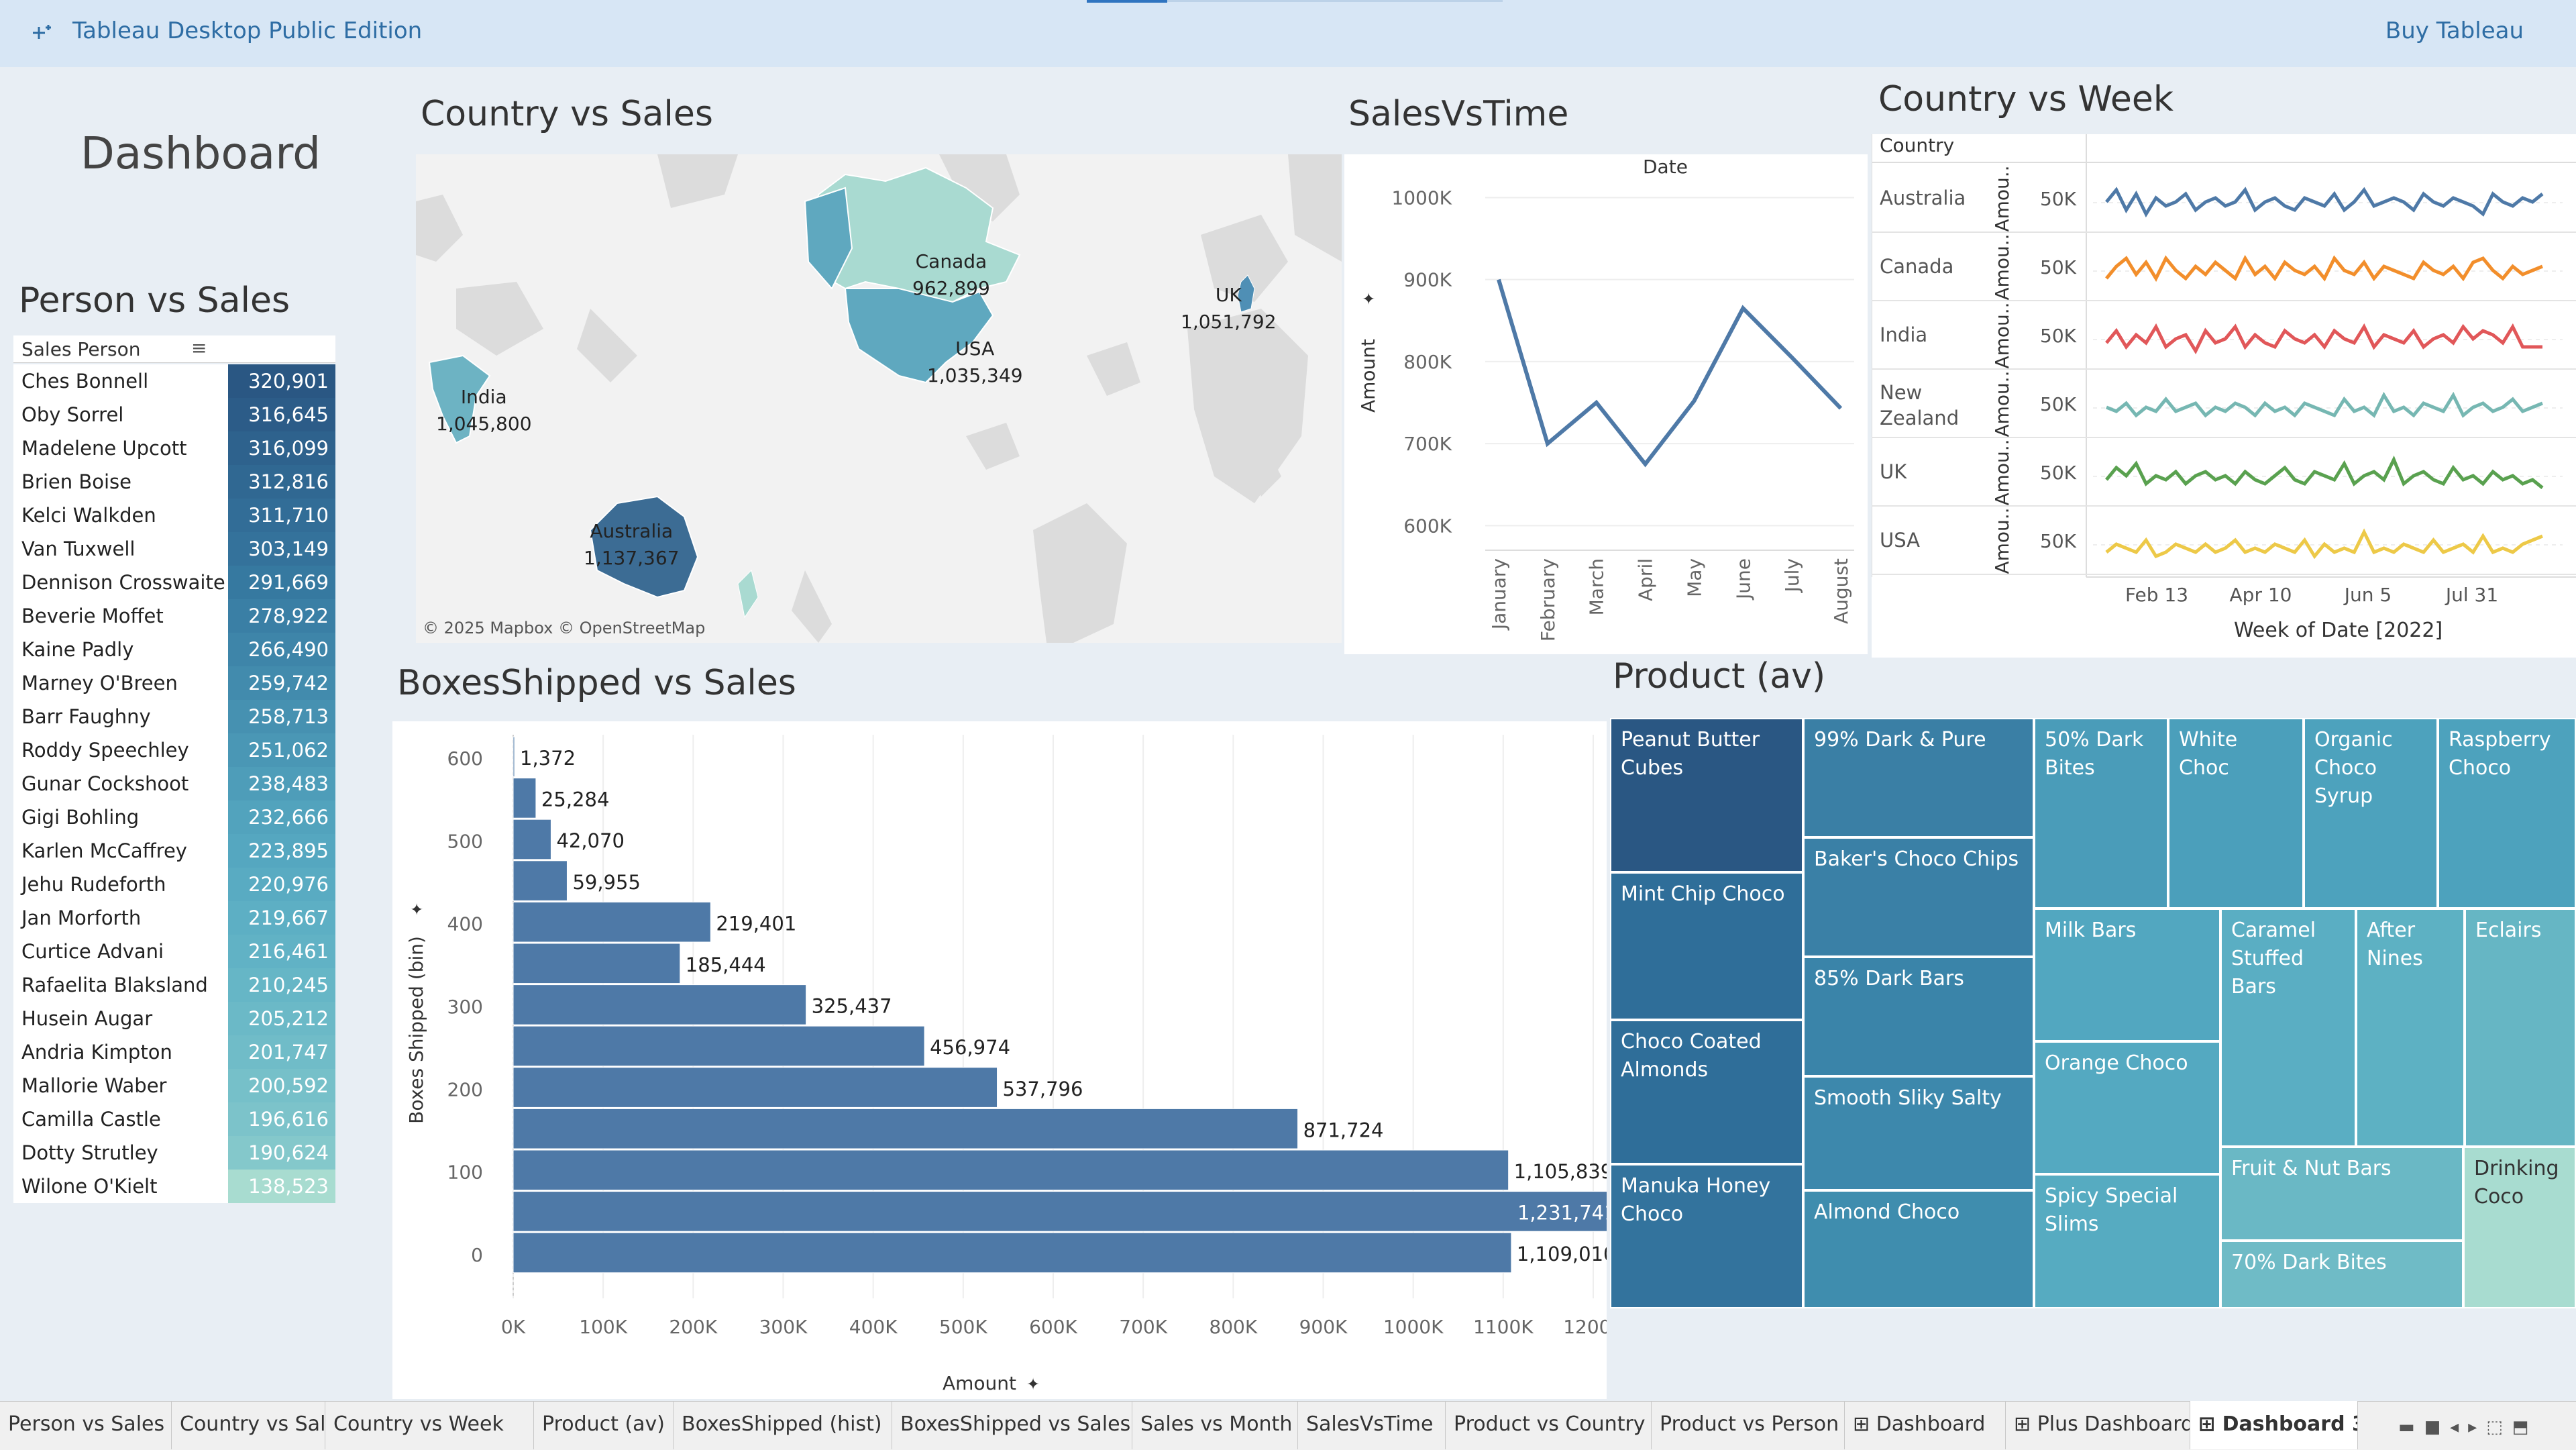 Image resolution: width=2576 pixels, height=1450 pixels. What do you see at coordinates (693, 1327) in the screenshot?
I see `x-tick-label: 200K` at bounding box center [693, 1327].